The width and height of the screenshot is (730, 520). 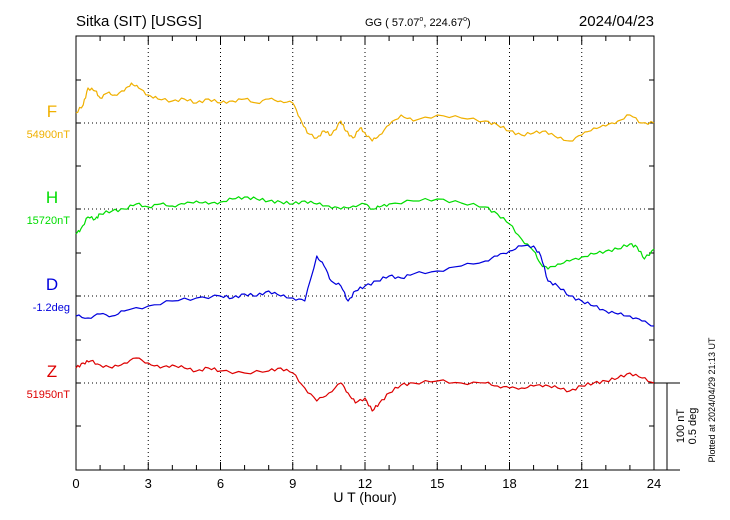 I want to click on x-tick-label: 12, so click(x=365, y=483).